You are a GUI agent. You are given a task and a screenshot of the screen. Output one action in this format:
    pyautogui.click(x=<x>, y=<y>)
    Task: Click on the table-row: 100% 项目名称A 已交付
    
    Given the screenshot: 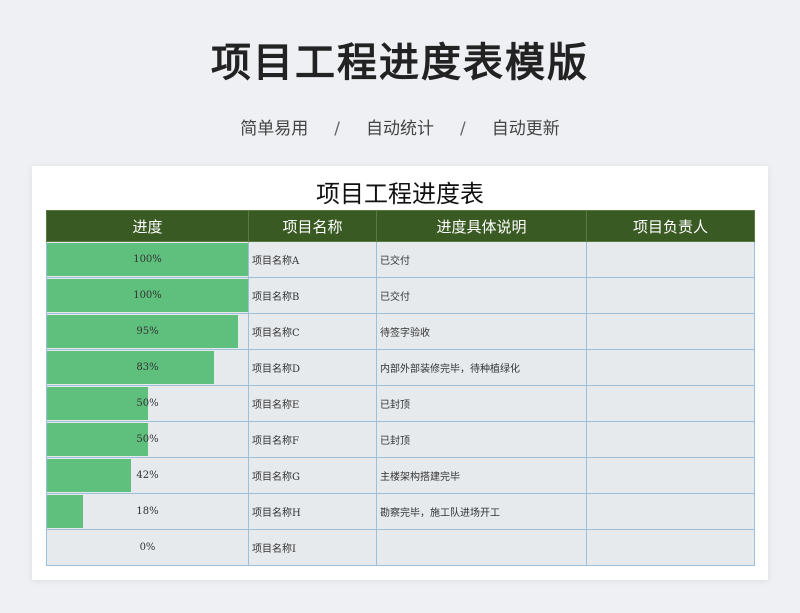 What is the action you would take?
    pyautogui.click(x=400, y=259)
    